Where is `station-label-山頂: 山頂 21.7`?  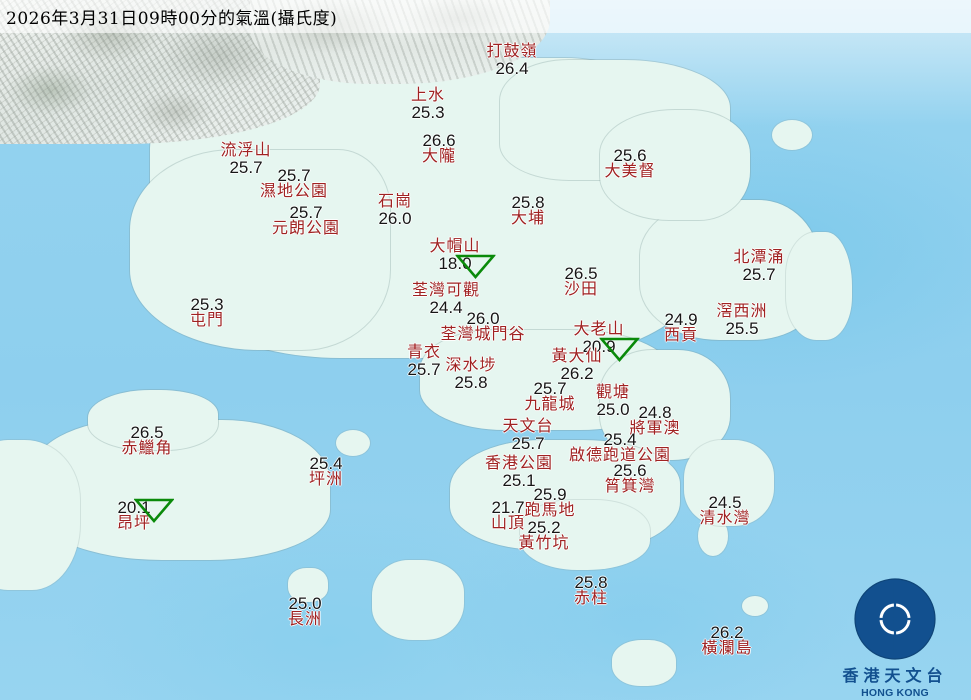 station-label-山頂: 山頂 21.7 is located at coordinates (508, 515).